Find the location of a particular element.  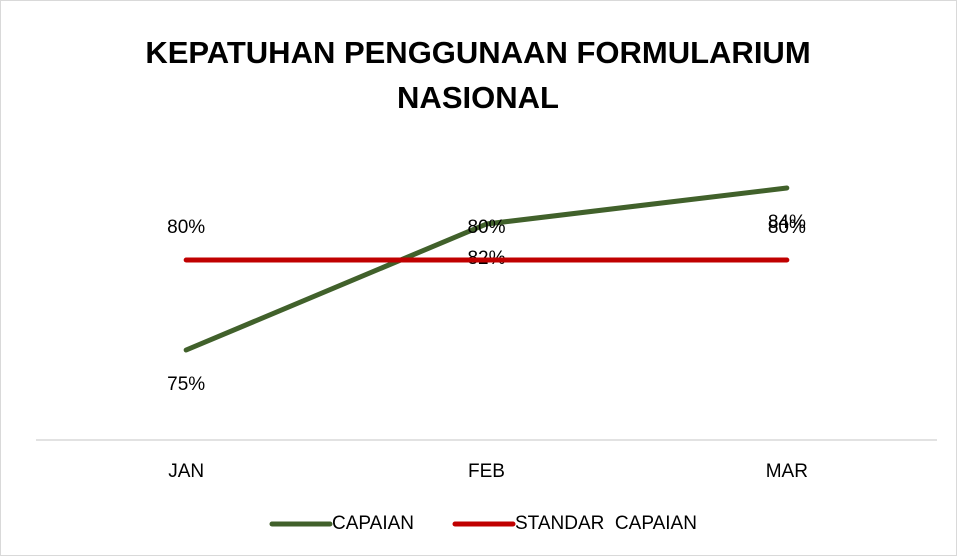

legend-label: STANDAR CAPAIAN is located at coordinates (606, 523).